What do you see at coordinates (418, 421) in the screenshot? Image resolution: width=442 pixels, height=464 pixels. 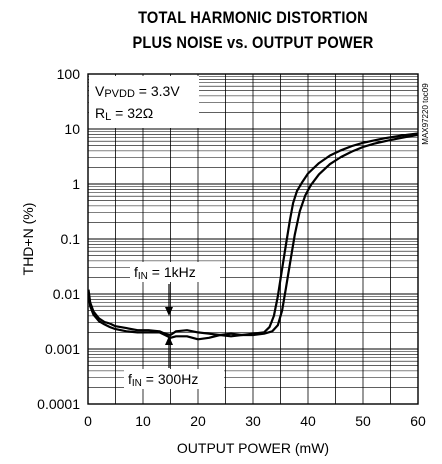 I see `x-tick-label: 60` at bounding box center [418, 421].